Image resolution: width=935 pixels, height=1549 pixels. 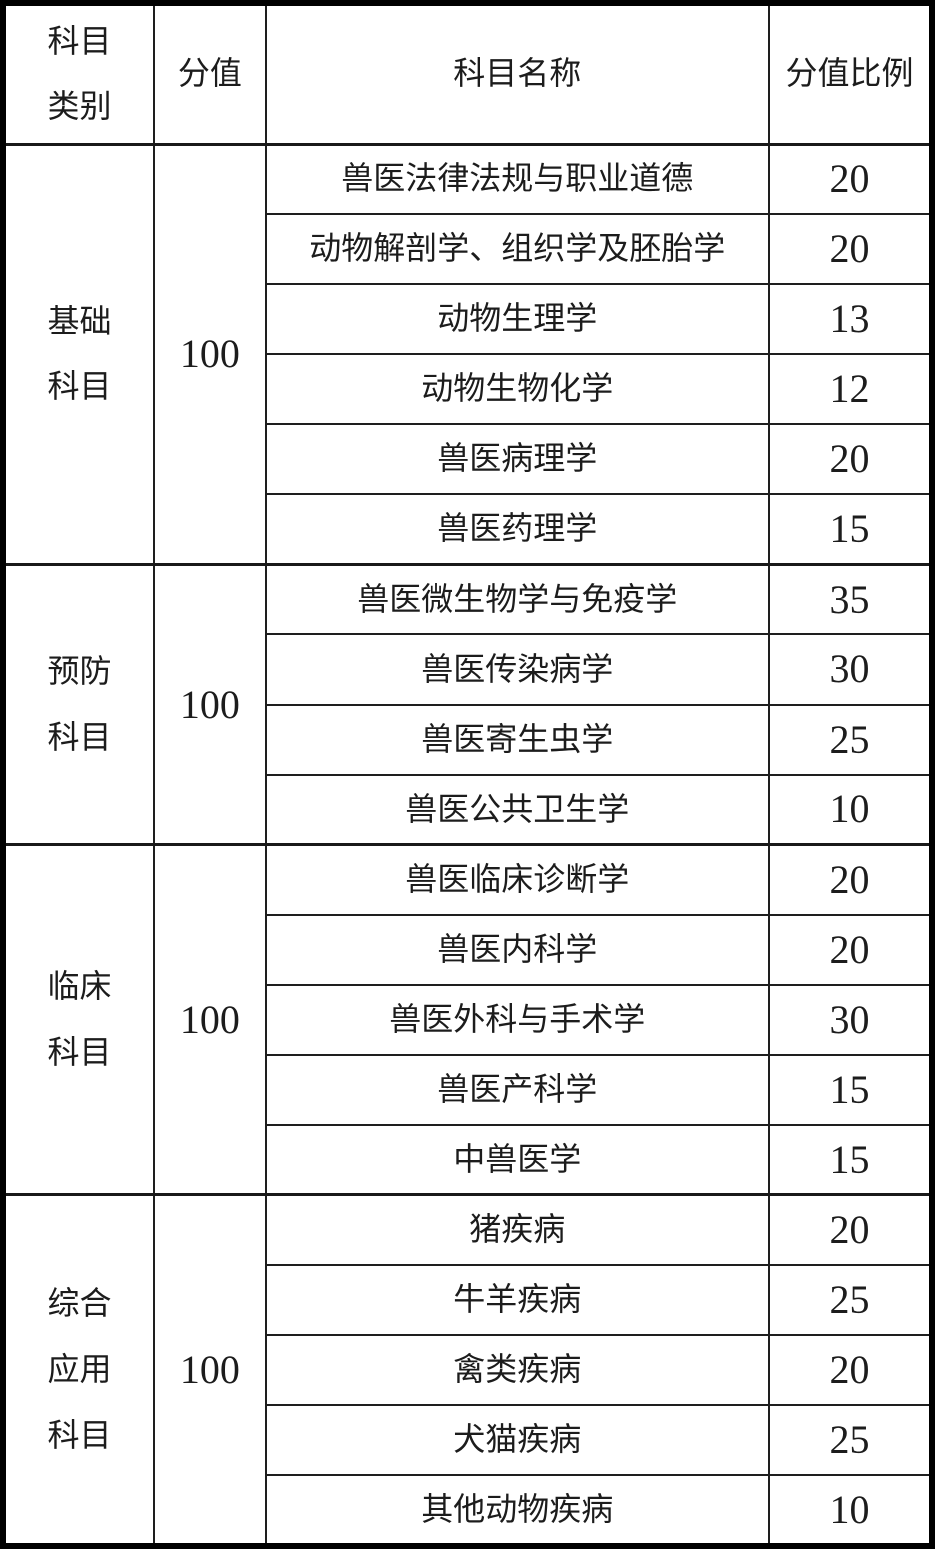 What do you see at coordinates (78, 1370) in the screenshot?
I see `category-cell-comprehensive: 综合 应用 科目` at bounding box center [78, 1370].